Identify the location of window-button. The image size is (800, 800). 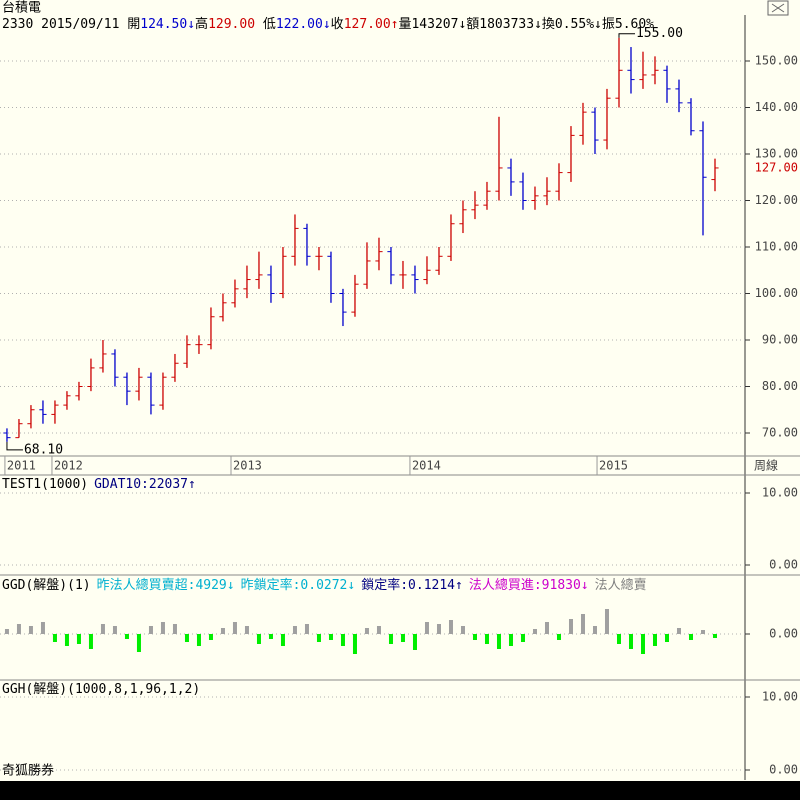
(778, 8).